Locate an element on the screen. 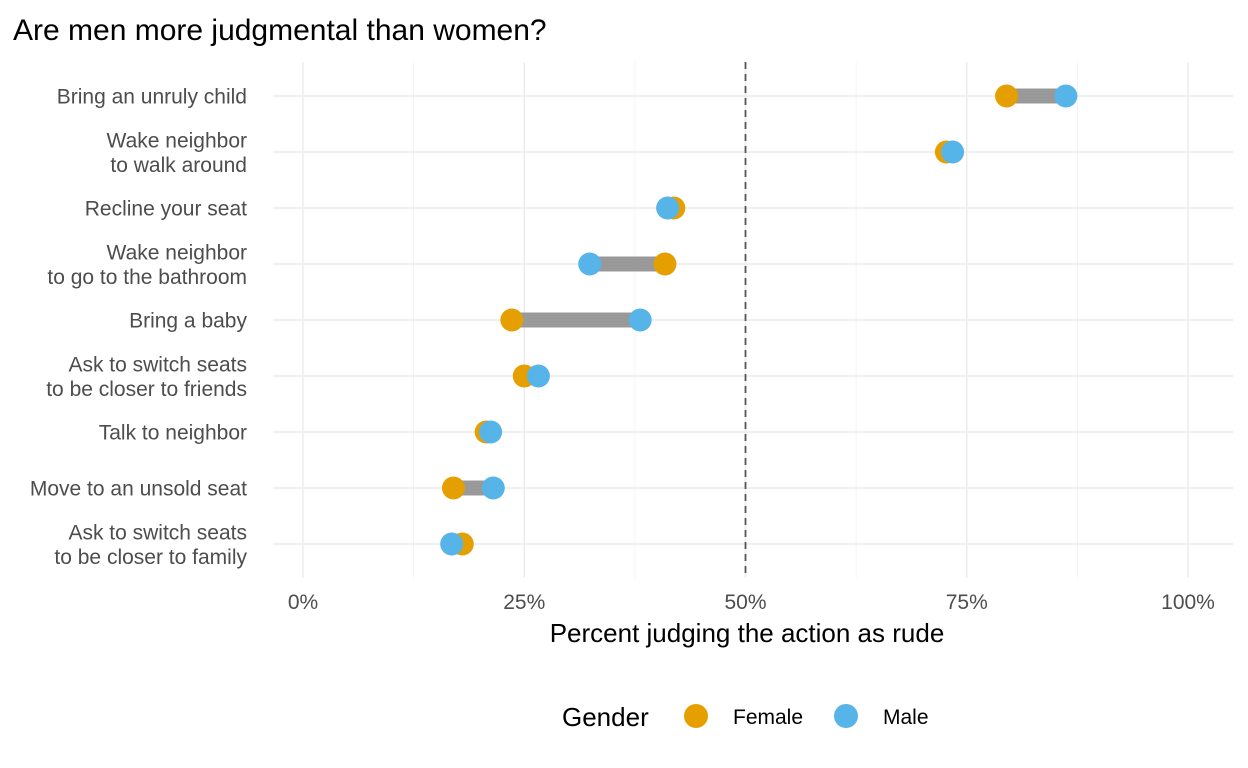 Image resolution: width=1248 pixels, height=768 pixels. category-label: Move to an unsold seat is located at coordinates (138, 489).